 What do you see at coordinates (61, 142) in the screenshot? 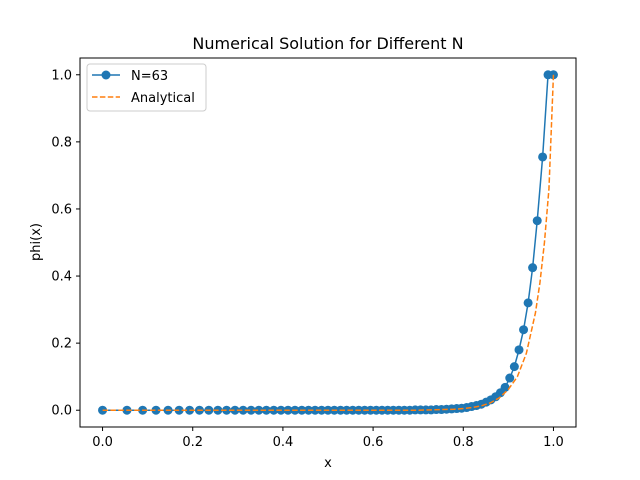
I see `y-tick-label: 0.8` at bounding box center [61, 142].